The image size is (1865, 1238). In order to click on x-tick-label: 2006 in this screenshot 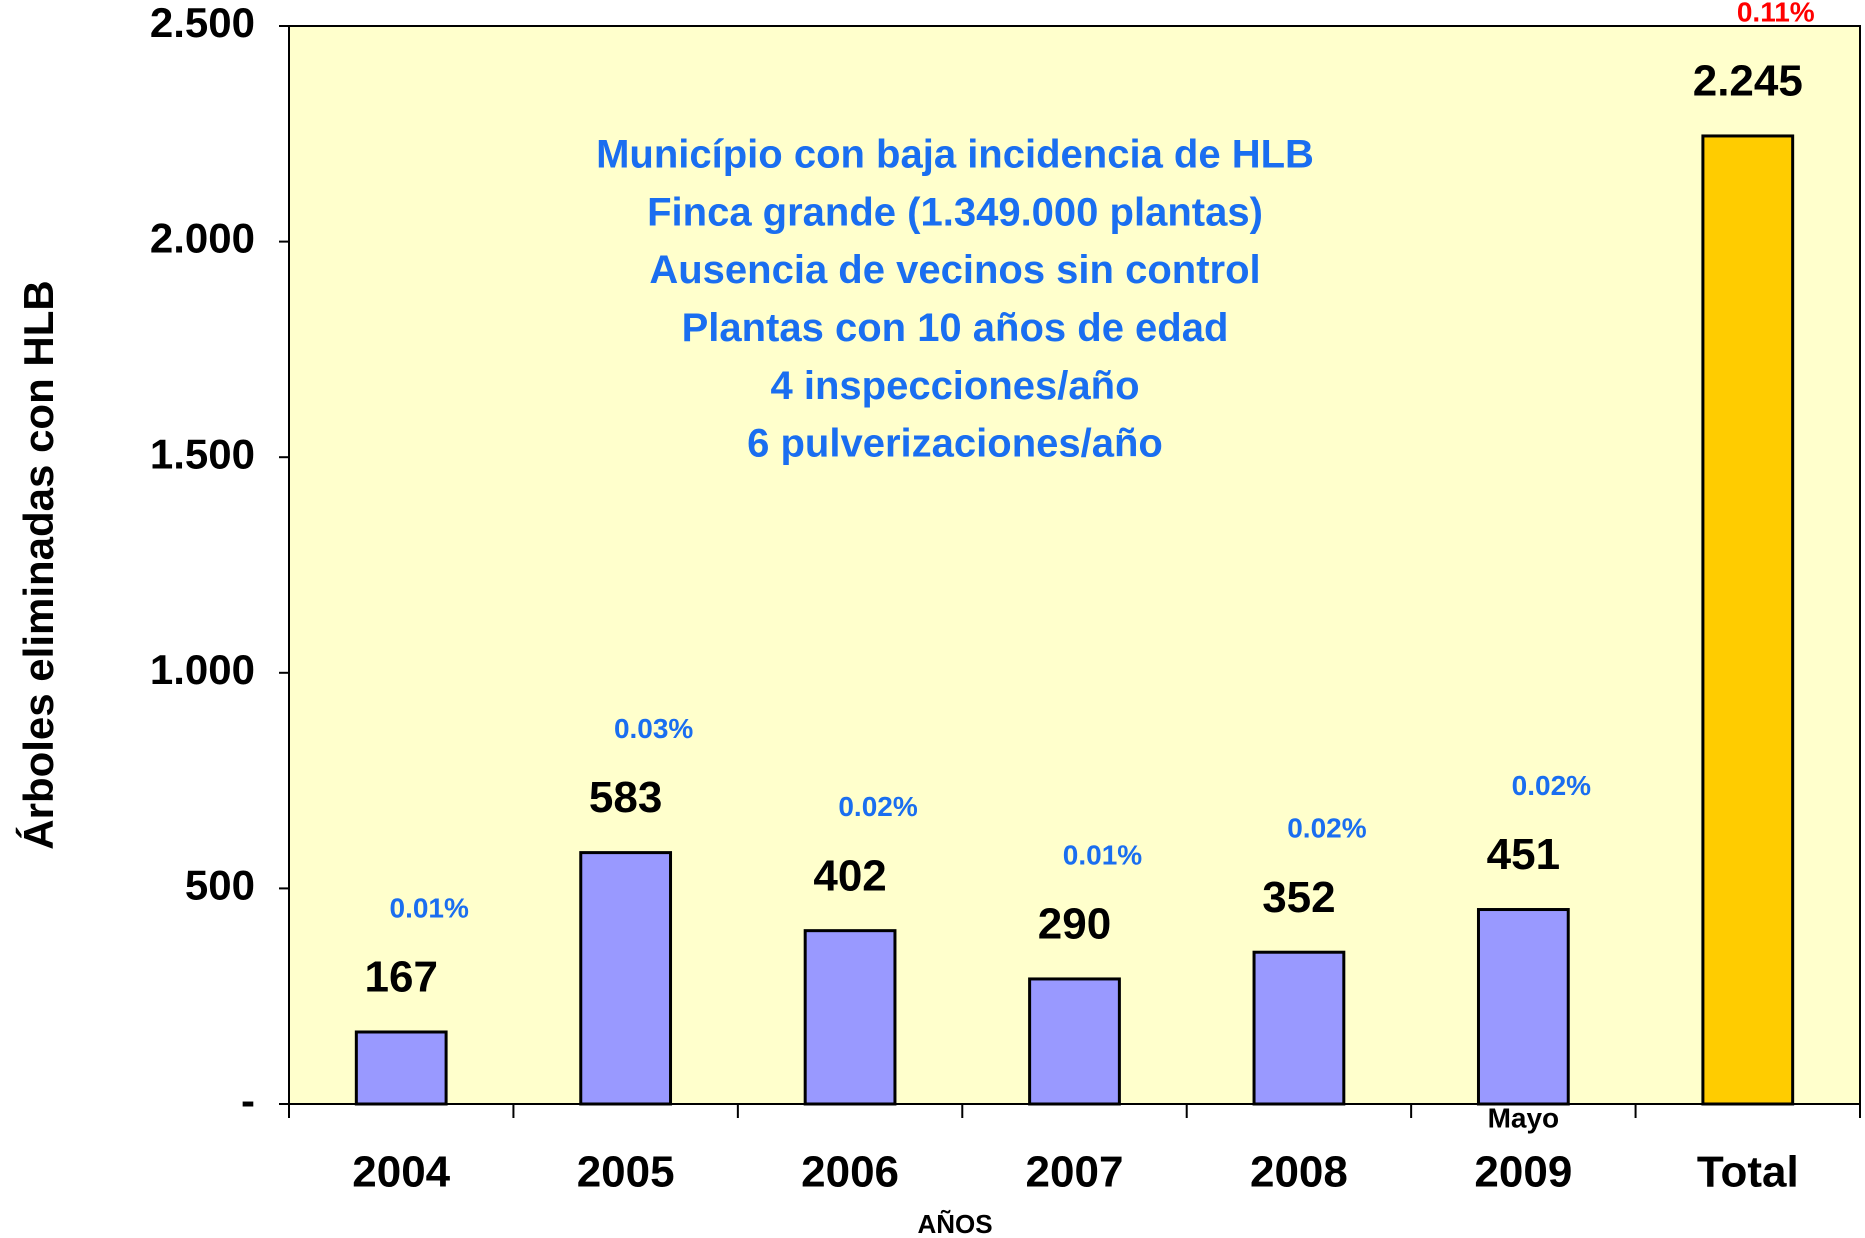, I will do `click(850, 1172)`.